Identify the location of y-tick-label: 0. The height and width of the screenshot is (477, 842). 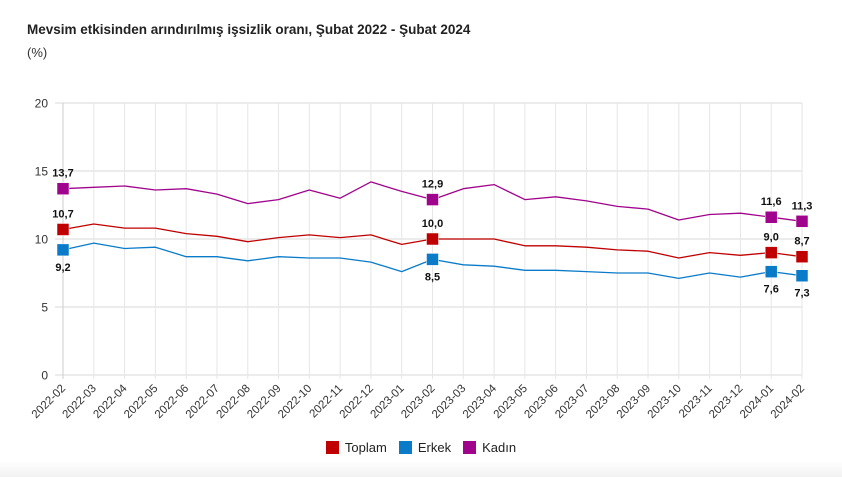
(44, 376).